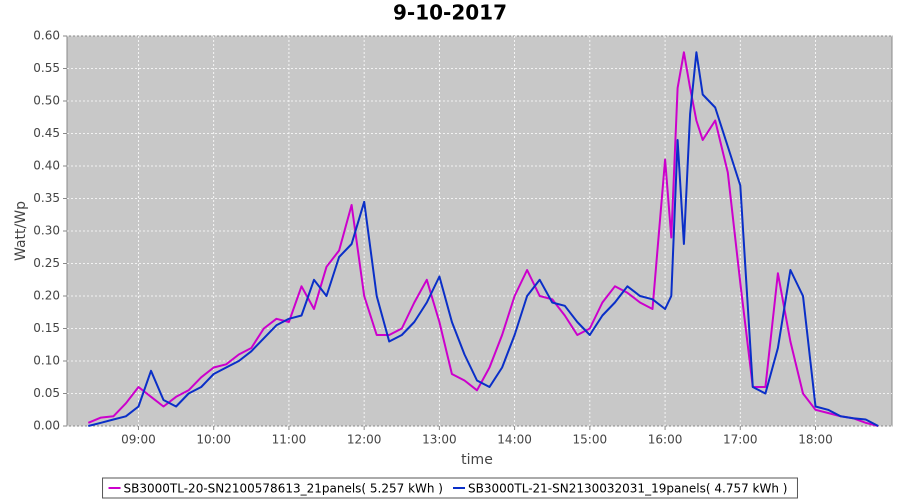  Describe the element at coordinates (46, 231) in the screenshot. I see `y-tick-label: 0.30` at that location.